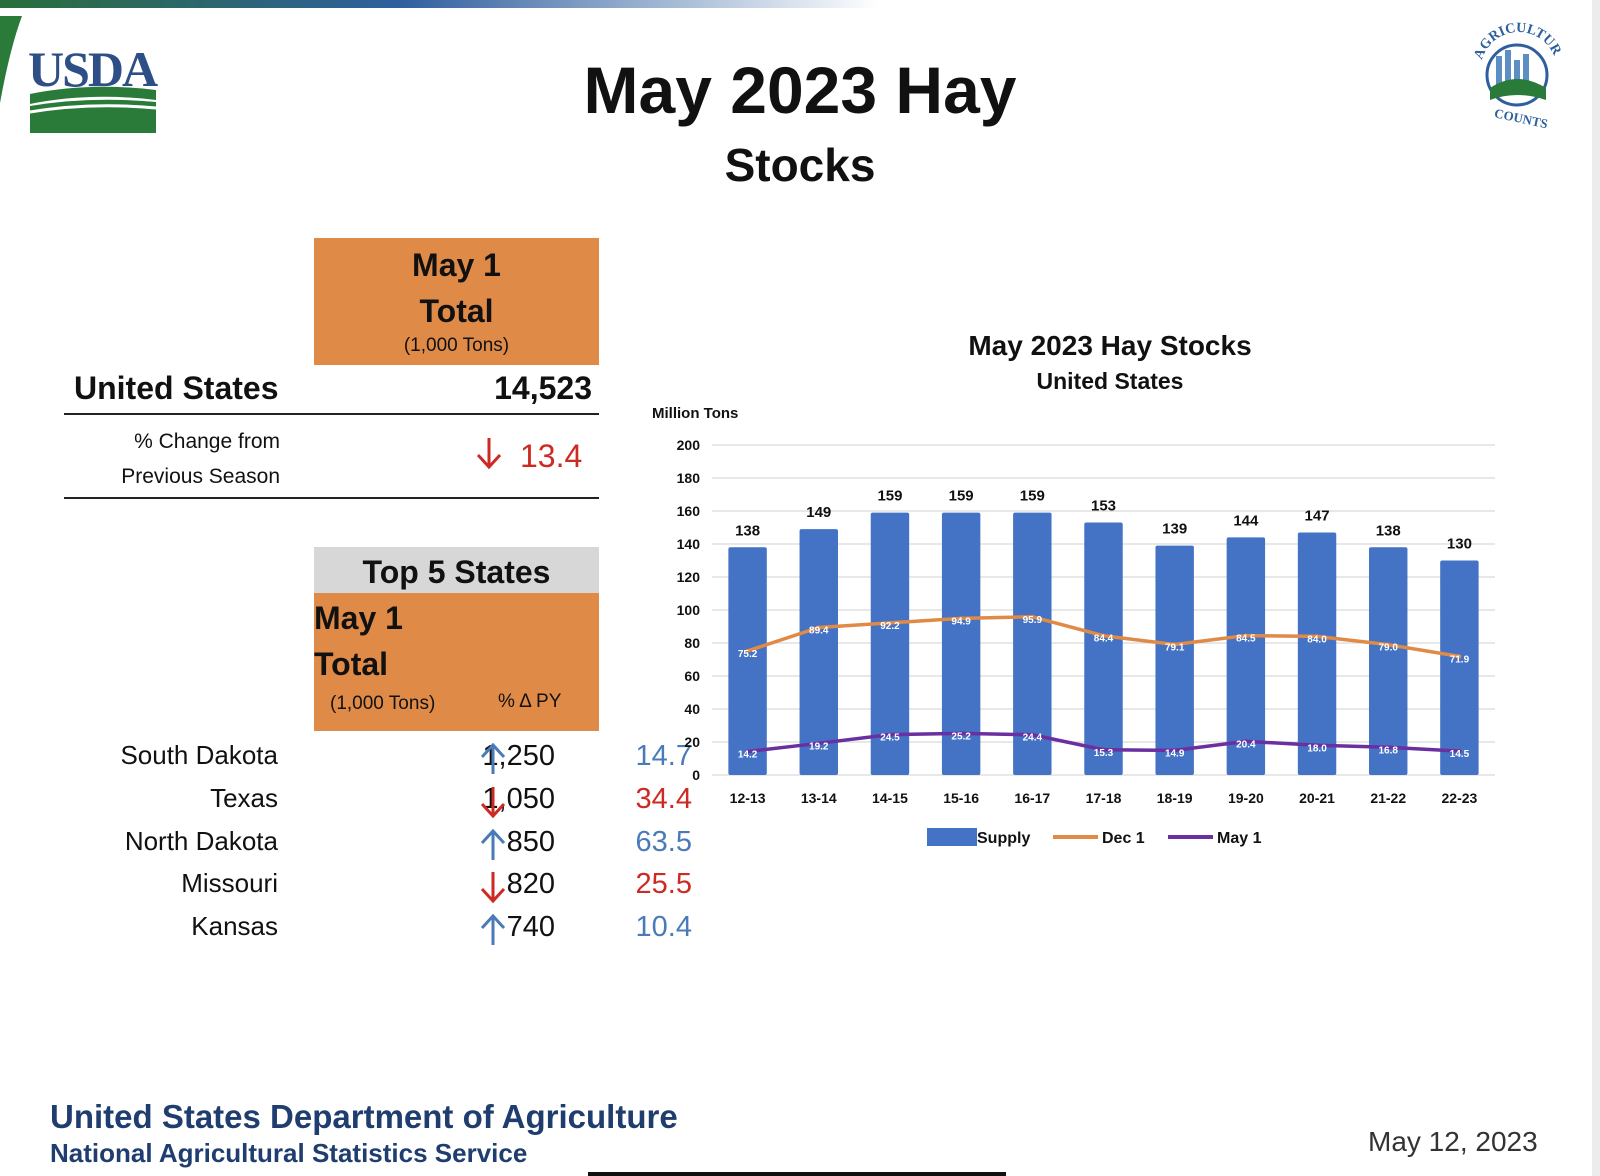 This screenshot has width=1600, height=1176. What do you see at coordinates (1246, 520) in the screenshot?
I see `supply-bar-label: 144` at bounding box center [1246, 520].